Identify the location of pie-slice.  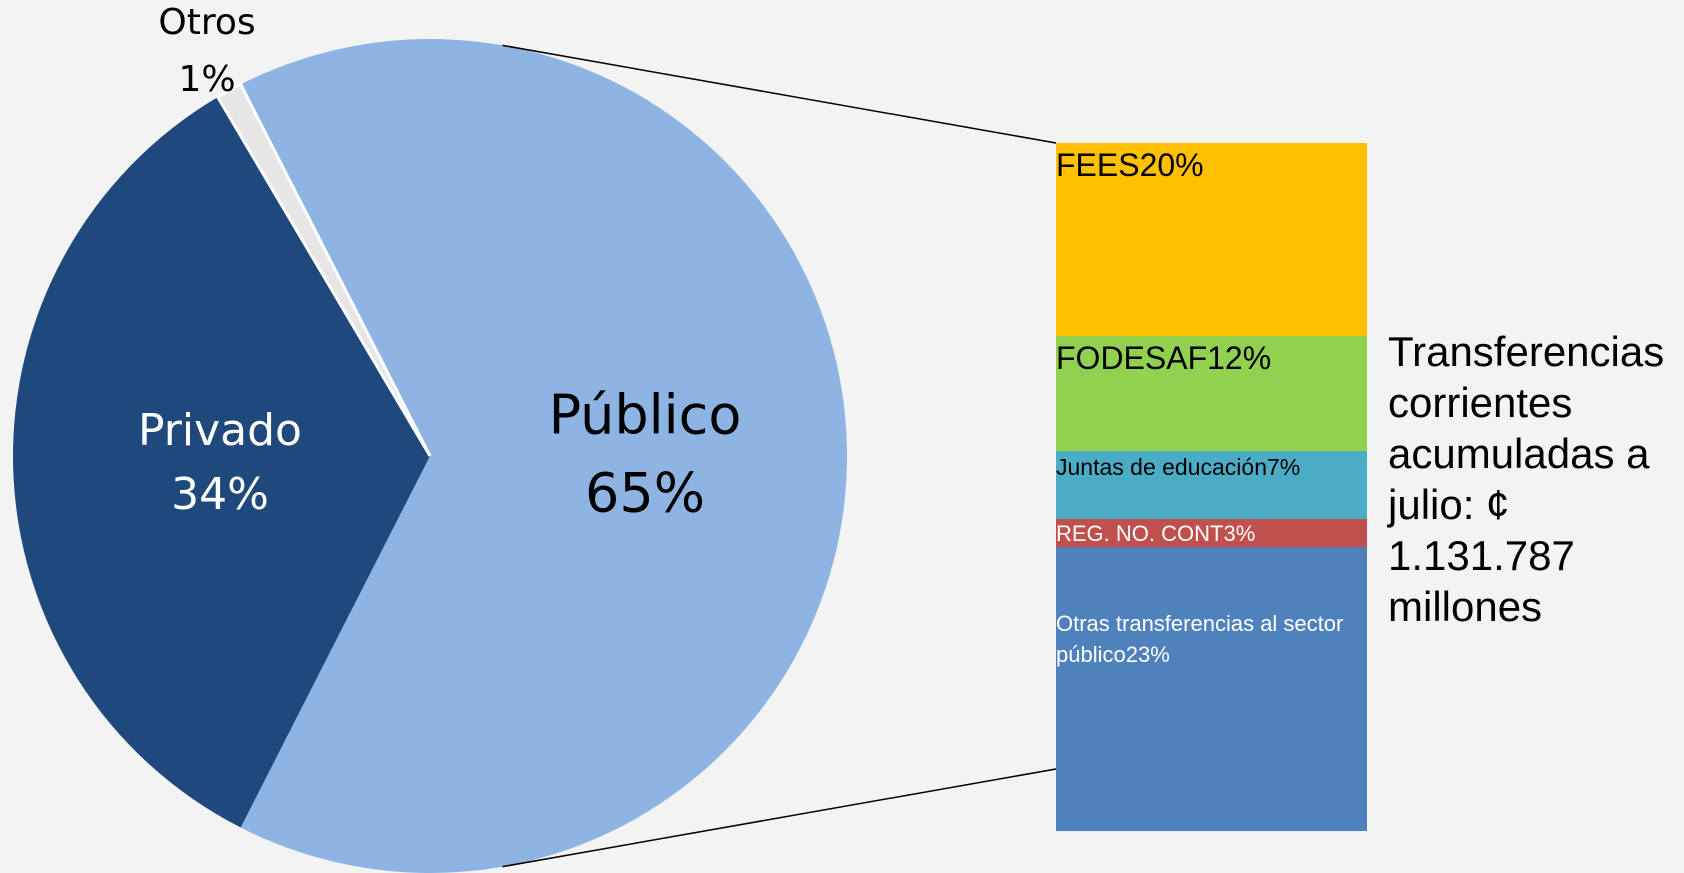
(323, 269).